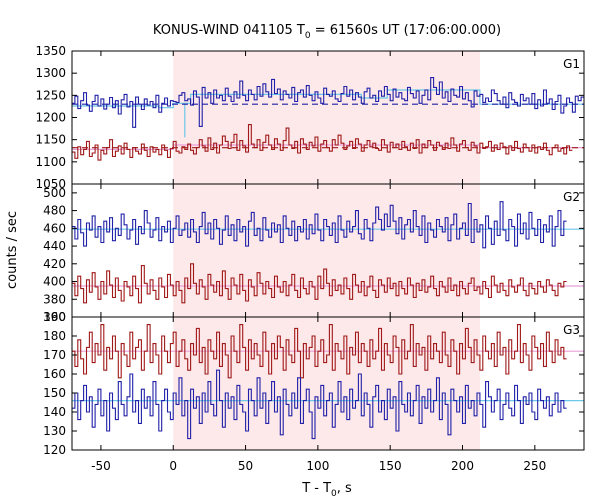  What do you see at coordinates (54, 374) in the screenshot?
I see `y-tick-label: 160` at bounding box center [54, 374].